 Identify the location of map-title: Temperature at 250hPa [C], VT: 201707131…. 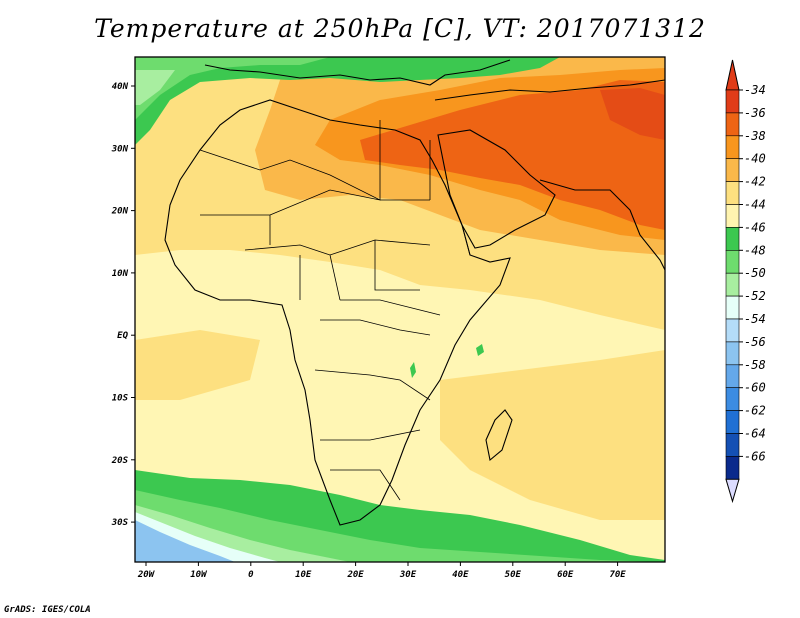
(400, 28).